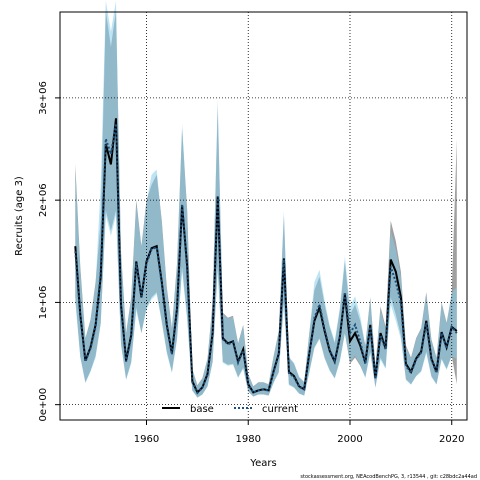 Image resolution: width=480 pixels, height=480 pixels. Describe the element at coordinates (299, 432) in the screenshot. I see `x-axis: 1960 1980 2000 2020` at that location.